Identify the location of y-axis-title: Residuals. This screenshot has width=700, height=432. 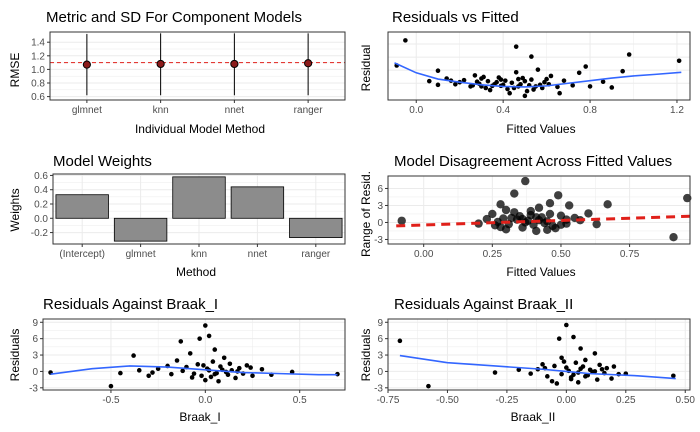
(366, 355).